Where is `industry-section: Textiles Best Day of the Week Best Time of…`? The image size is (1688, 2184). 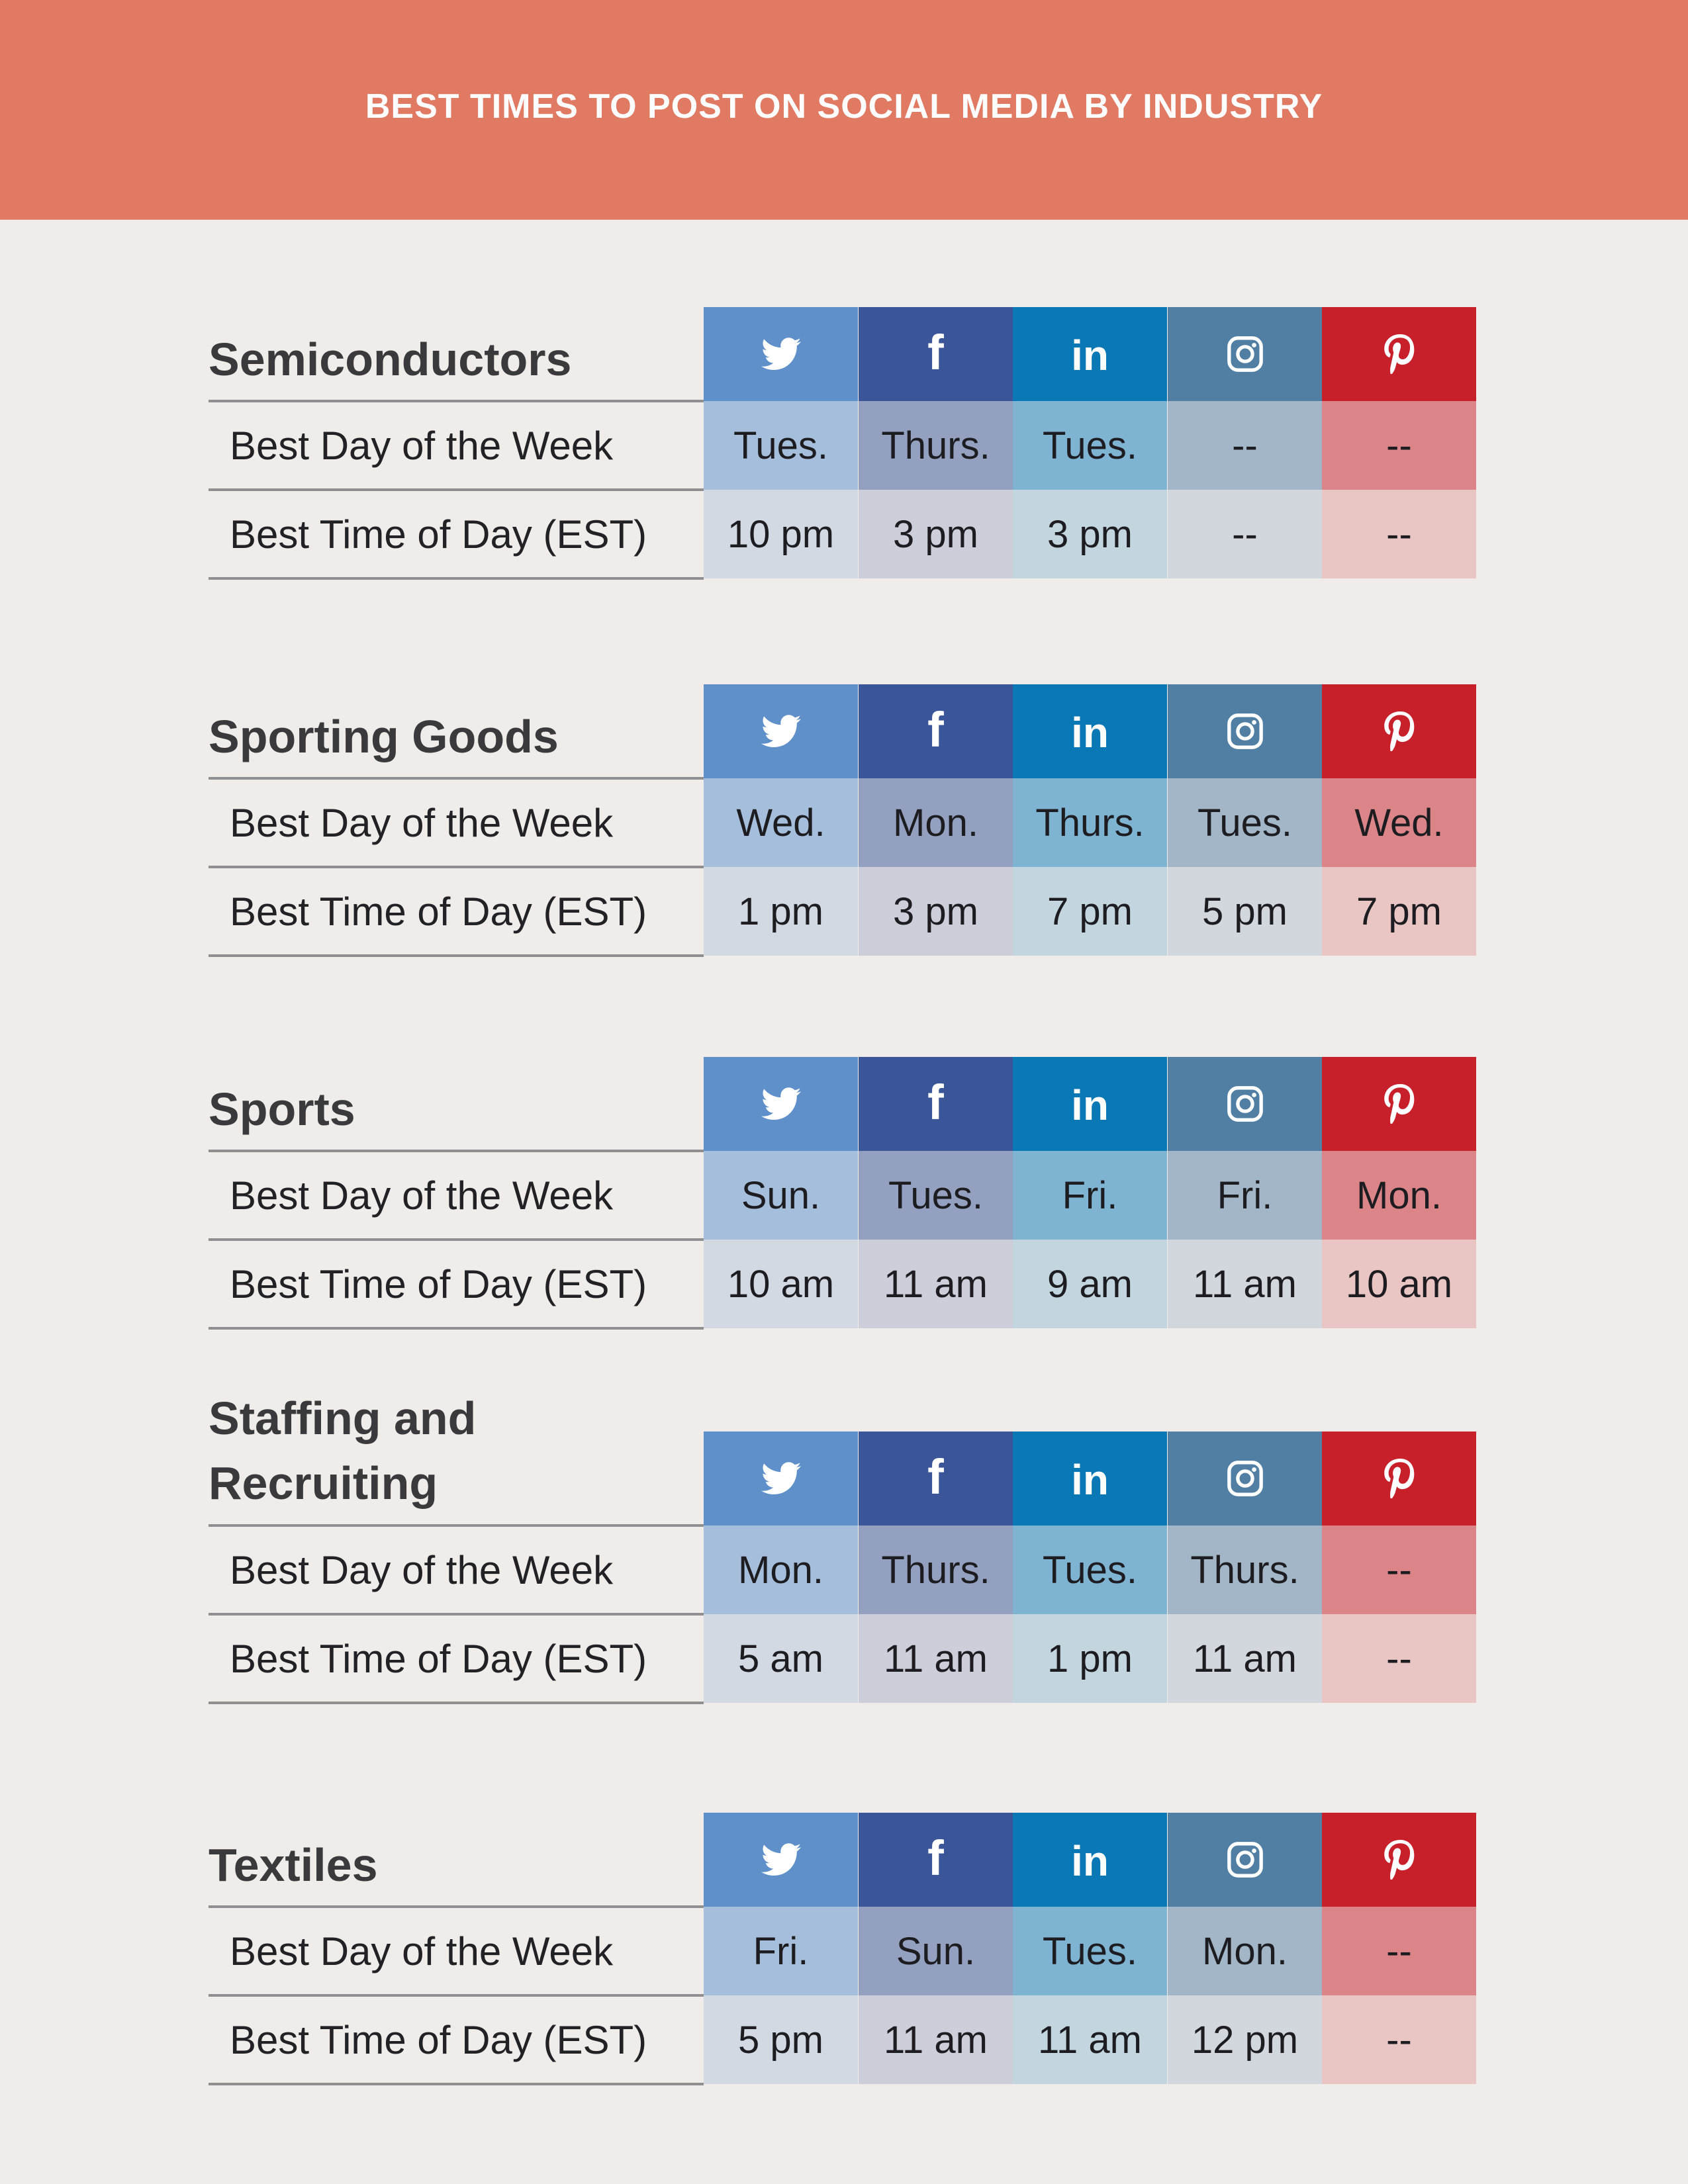
industry-section: Textiles Best Day of the Week Best Time of… is located at coordinates (842, 1949).